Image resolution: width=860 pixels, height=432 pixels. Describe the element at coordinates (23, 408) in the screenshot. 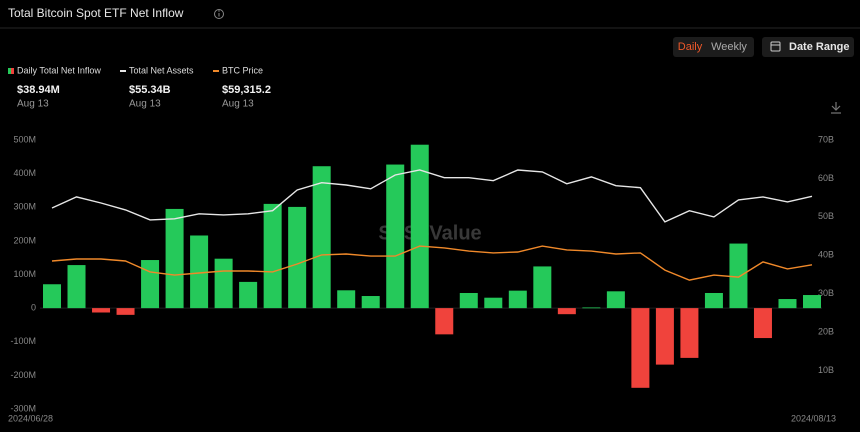

I see `y-tick-label: -300M` at that location.